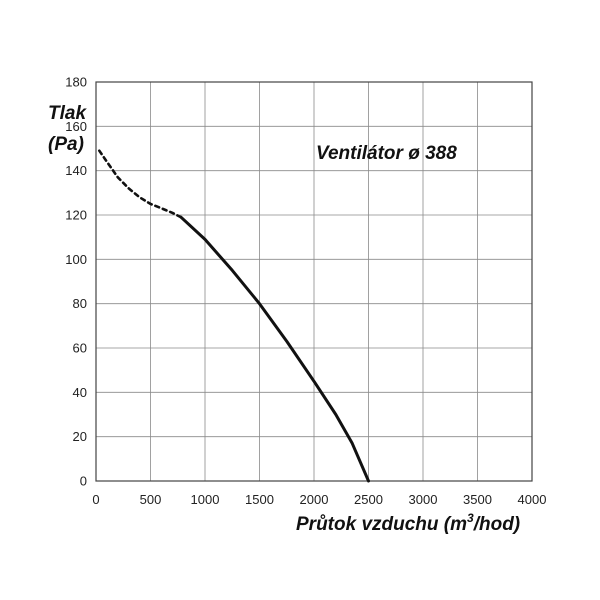 This screenshot has width=600, height=600. What do you see at coordinates (423, 499) in the screenshot?
I see `x-tick-label: 3000` at bounding box center [423, 499].